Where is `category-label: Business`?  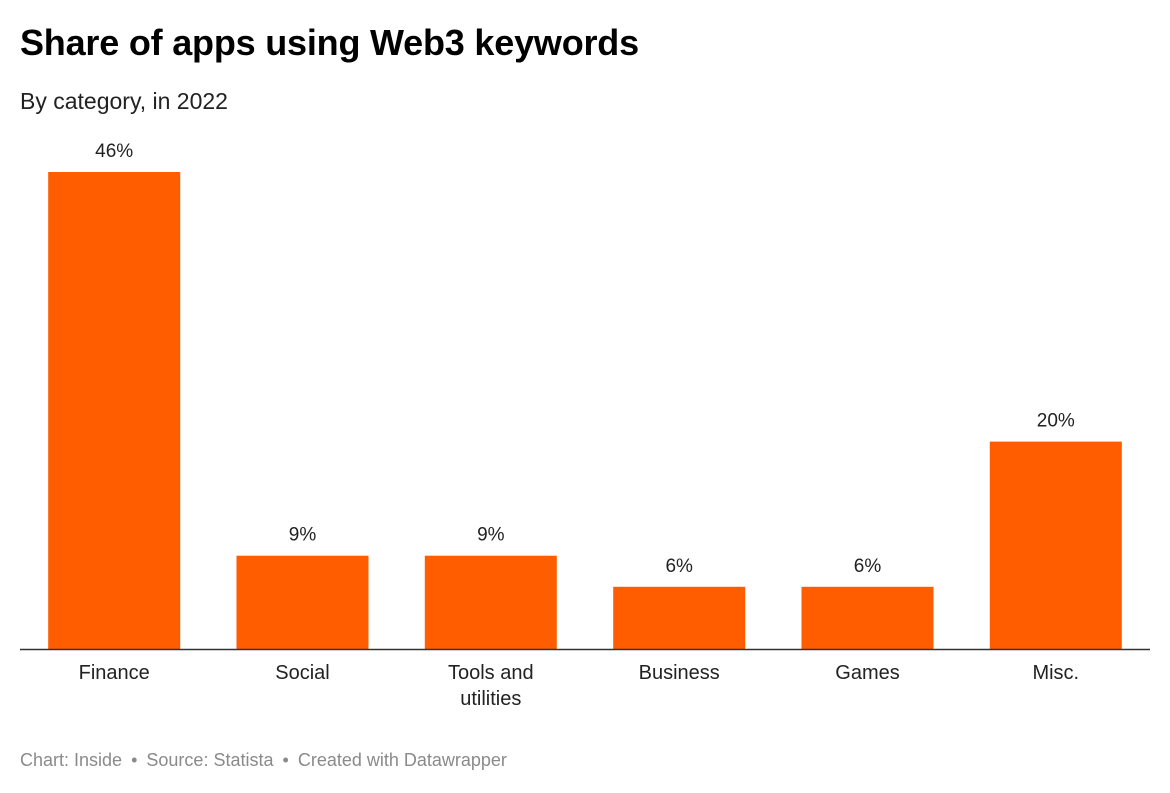
category-label: Business is located at coordinates (679, 673).